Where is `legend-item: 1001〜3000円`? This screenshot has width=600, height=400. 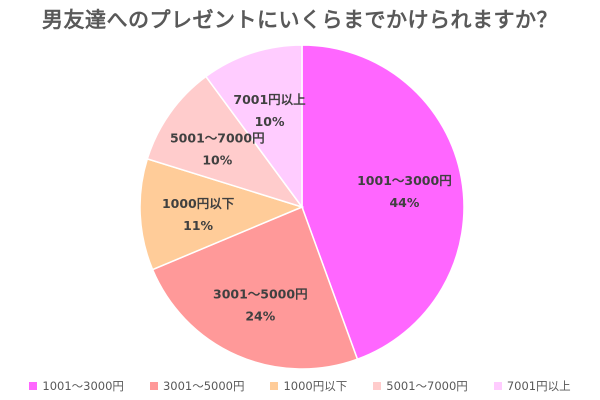 legend-item: 1001〜3000円 is located at coordinates (76, 386).